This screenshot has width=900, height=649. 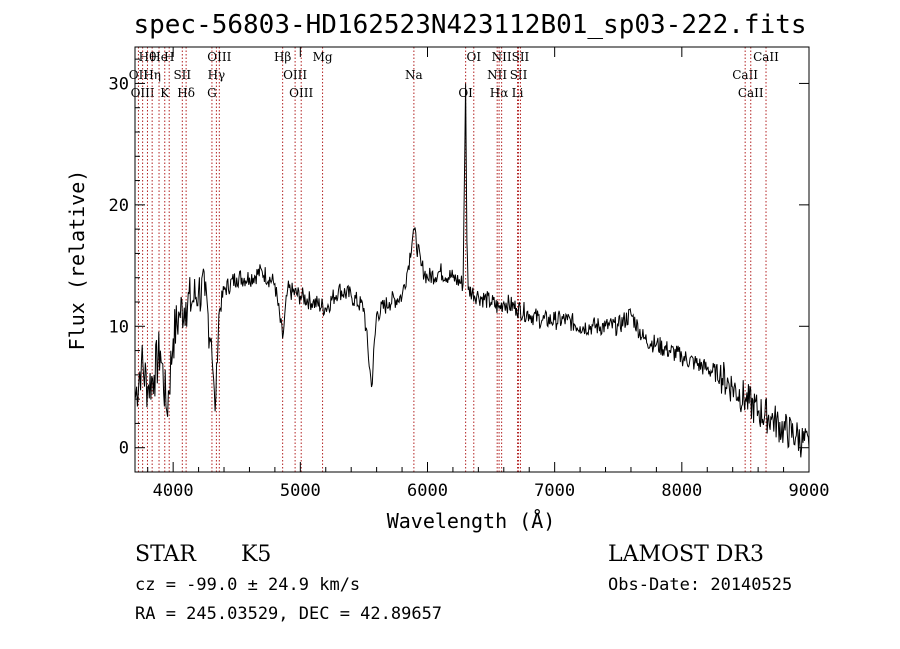 What do you see at coordinates (165, 93) in the screenshot?
I see `line-label: K` at bounding box center [165, 93].